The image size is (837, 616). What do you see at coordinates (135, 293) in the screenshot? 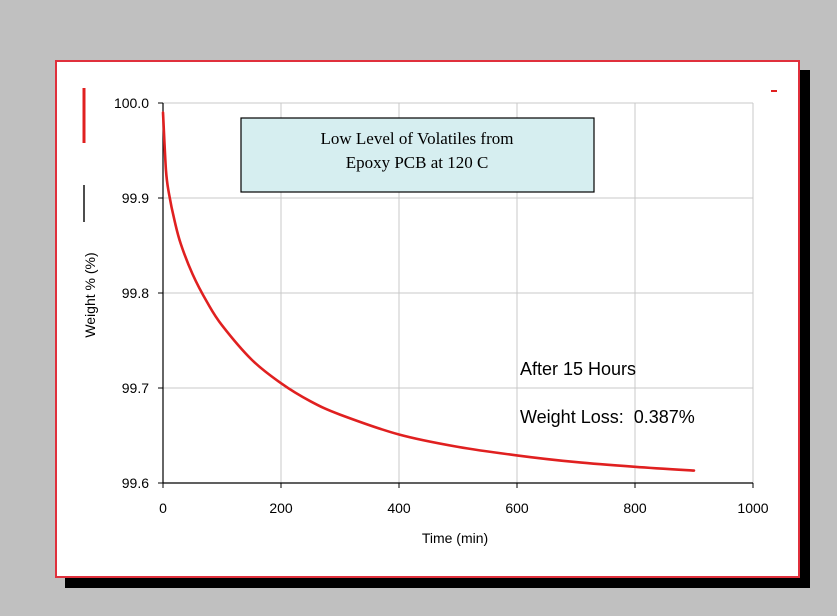
I see `y-tick-label: 99.8` at bounding box center [135, 293].